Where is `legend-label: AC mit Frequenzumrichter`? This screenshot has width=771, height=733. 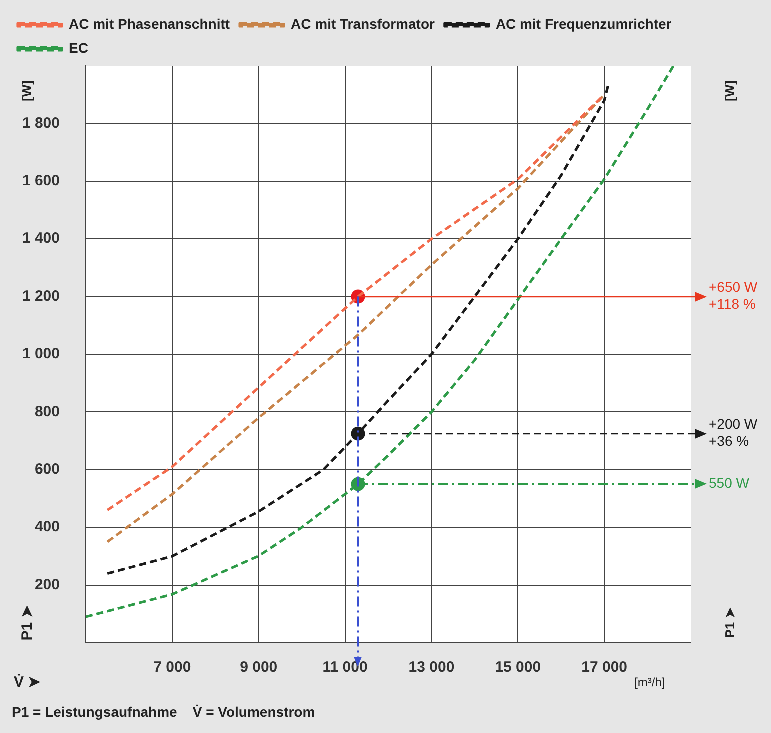
legend-label: AC mit Frequenzumrichter is located at coordinates (584, 24).